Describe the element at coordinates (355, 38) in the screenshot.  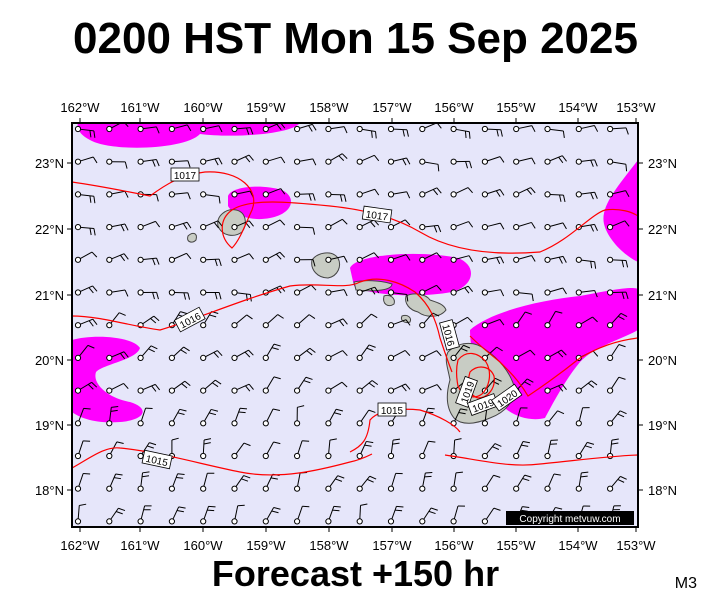
I see `map-title: 0200 HST Mon 15 Sep 2025` at that location.